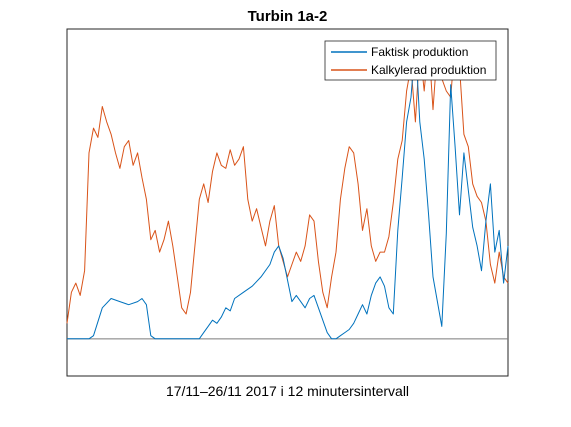 The image size is (571, 427). What do you see at coordinates (287, 391) in the screenshot?
I see `x-axis-label: 17/11–26/11 2017 i 12 minutersintervall` at bounding box center [287, 391].